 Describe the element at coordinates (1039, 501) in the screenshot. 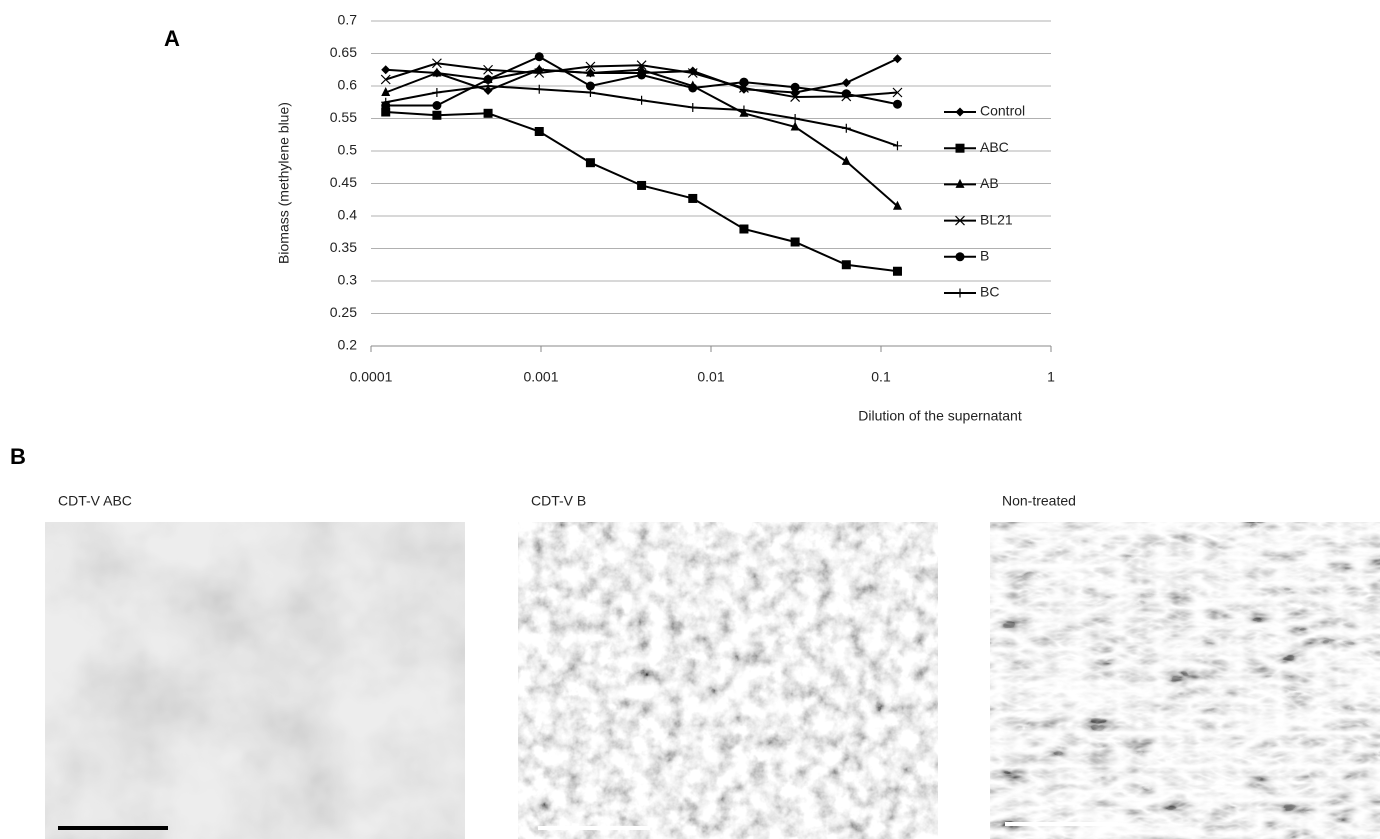

I see `micrograph-caption: Non-treated` at that location.